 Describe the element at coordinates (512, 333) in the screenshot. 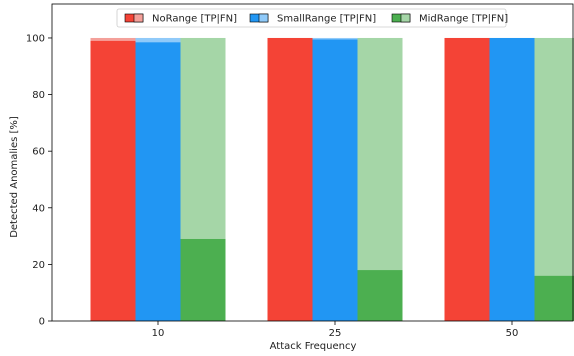

I see `x-tick-label-50: 50` at that location.